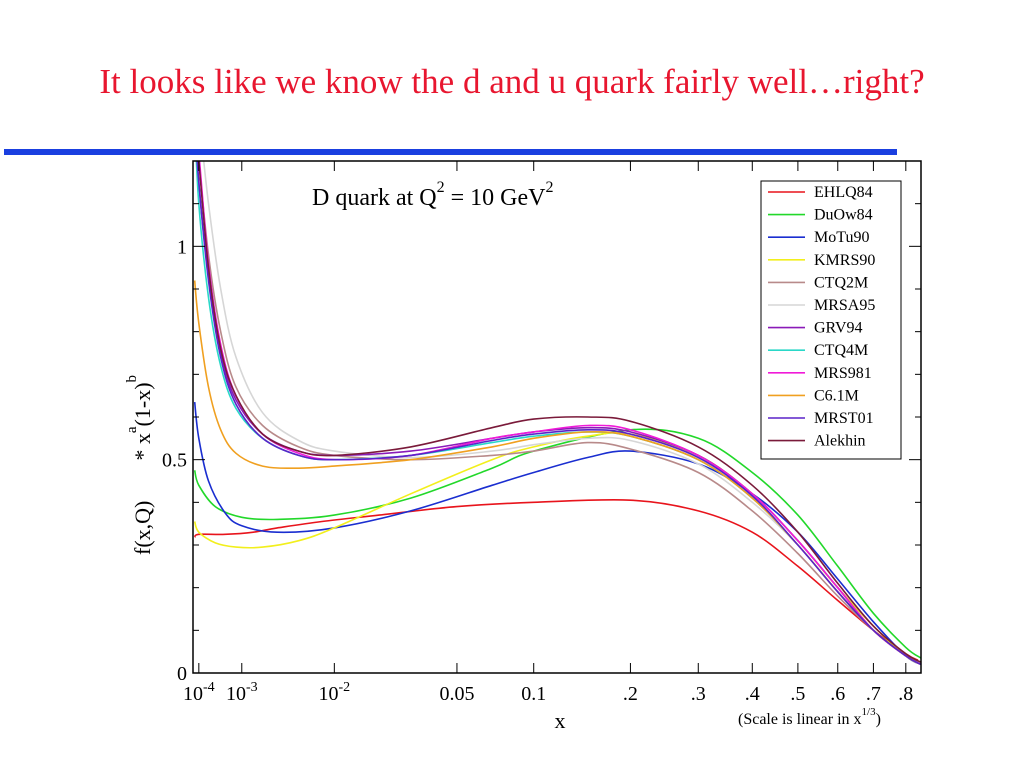  Describe the element at coordinates (841, 237) in the screenshot. I see `legend-label: MoTu90` at that location.